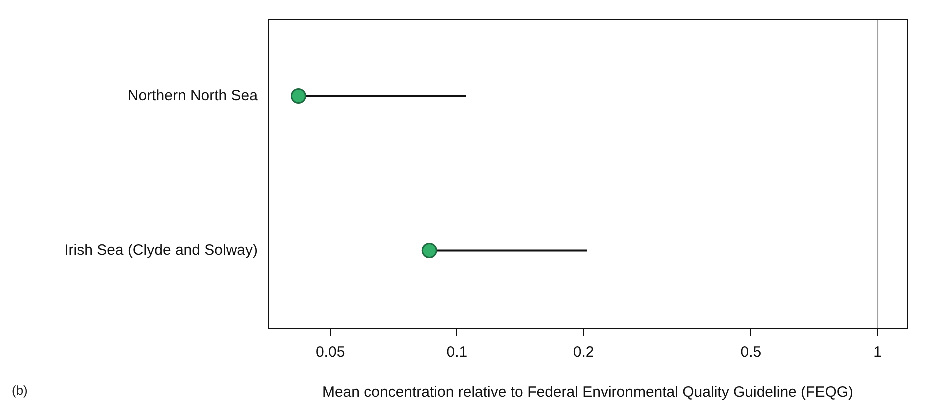 The height and width of the screenshot is (406, 928). Describe the element at coordinates (751, 353) in the screenshot. I see `x-tick-label: 0.5` at that location.